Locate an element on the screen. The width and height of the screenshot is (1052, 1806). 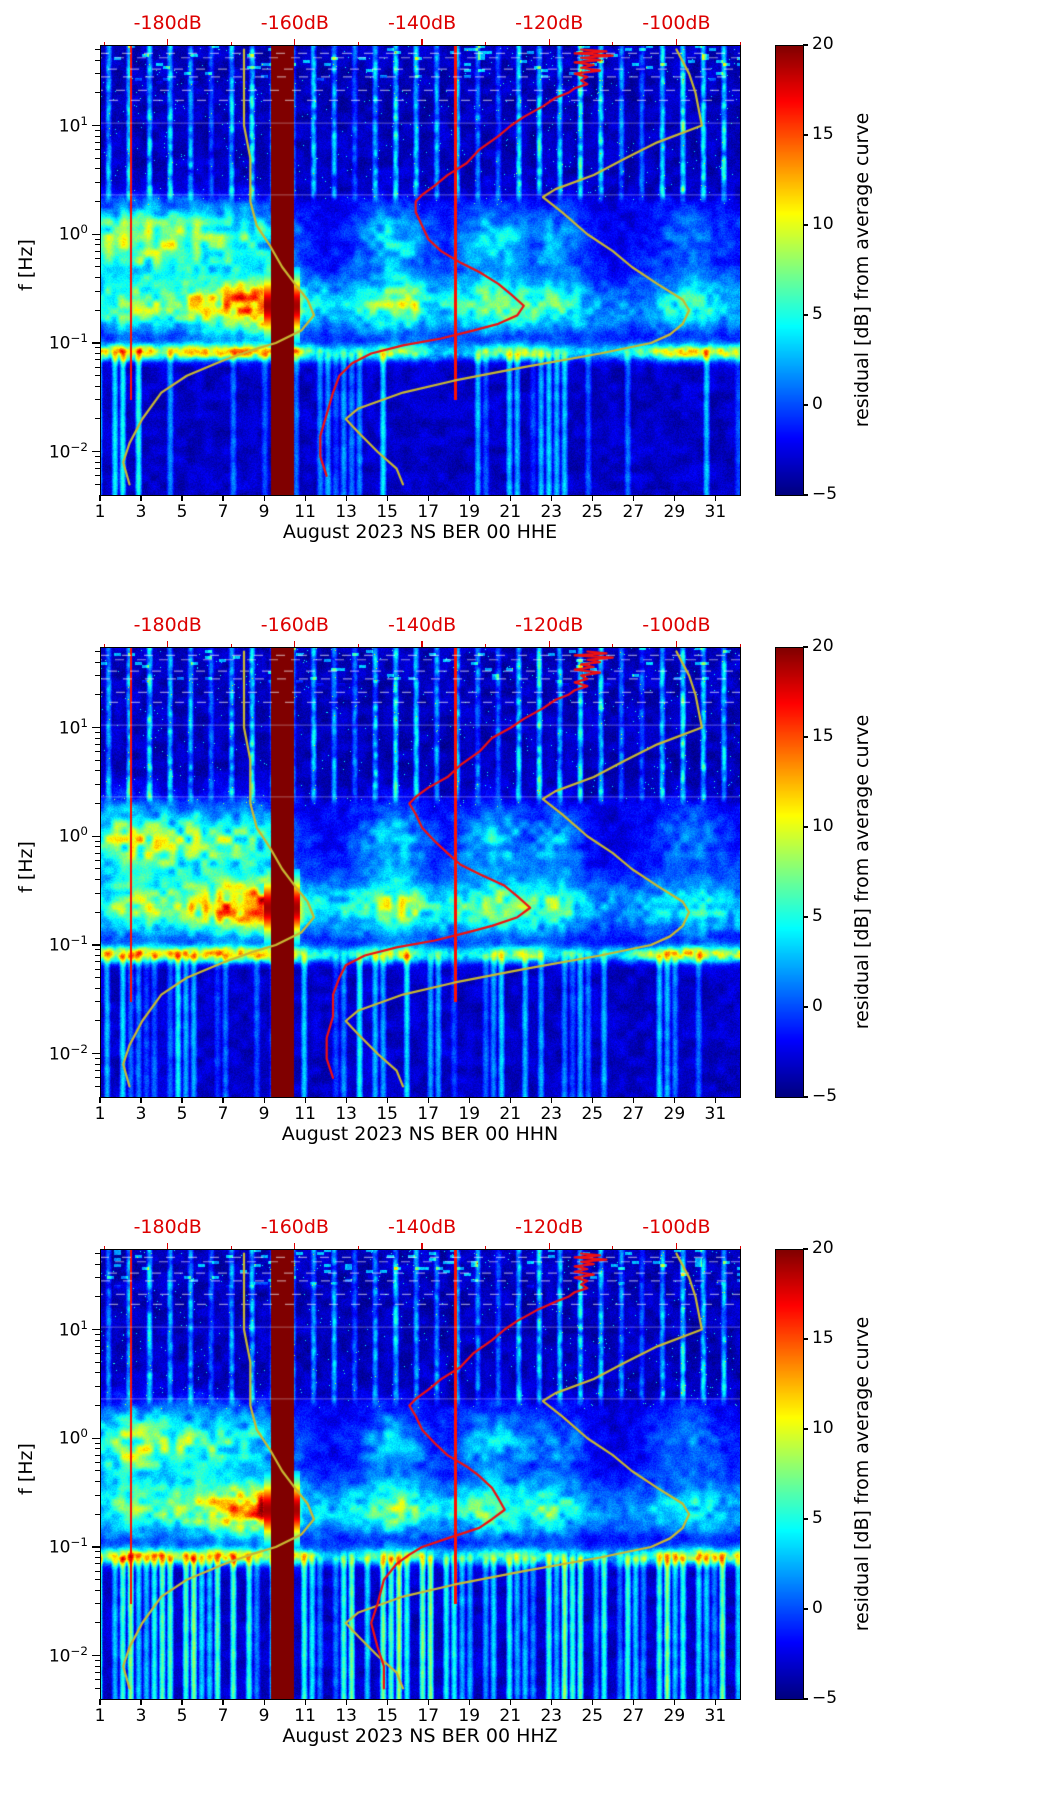
x-tick-label: 15 is located at coordinates (387, 1114).